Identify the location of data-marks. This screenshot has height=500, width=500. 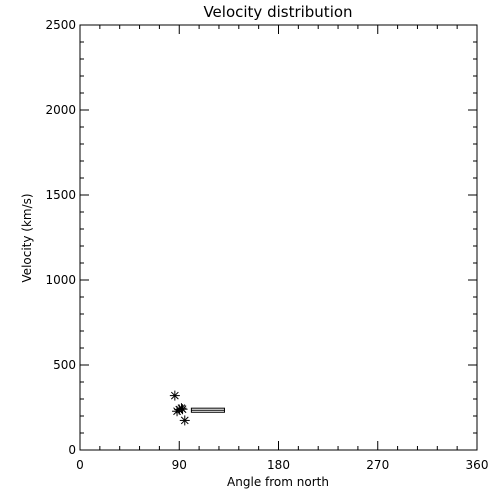
(197, 408).